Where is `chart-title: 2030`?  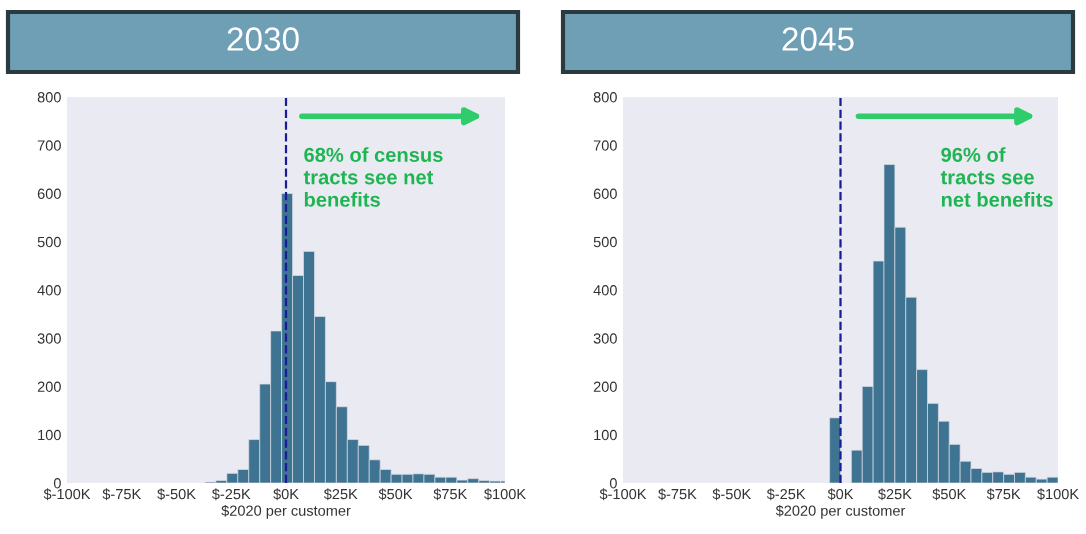 chart-title: 2030 is located at coordinates (263, 39).